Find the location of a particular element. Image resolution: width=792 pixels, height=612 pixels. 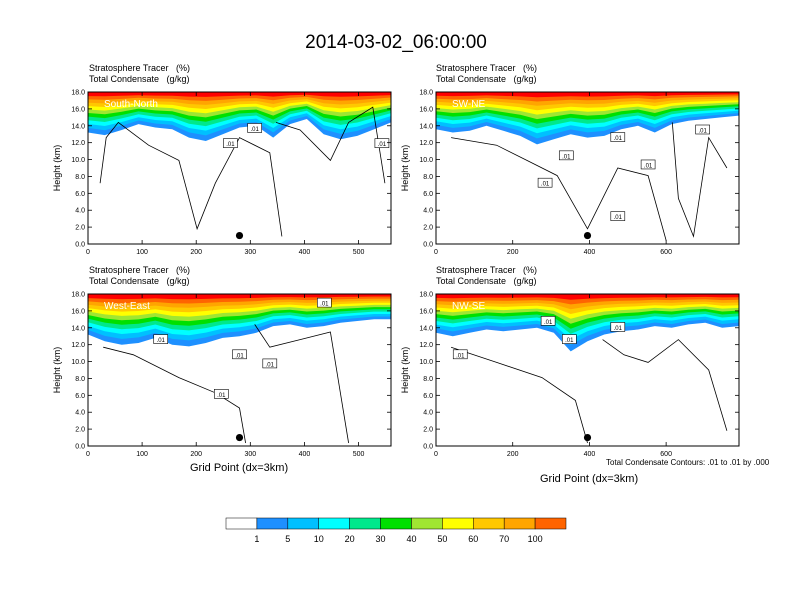

colorbar-label: 20 is located at coordinates (350, 539).